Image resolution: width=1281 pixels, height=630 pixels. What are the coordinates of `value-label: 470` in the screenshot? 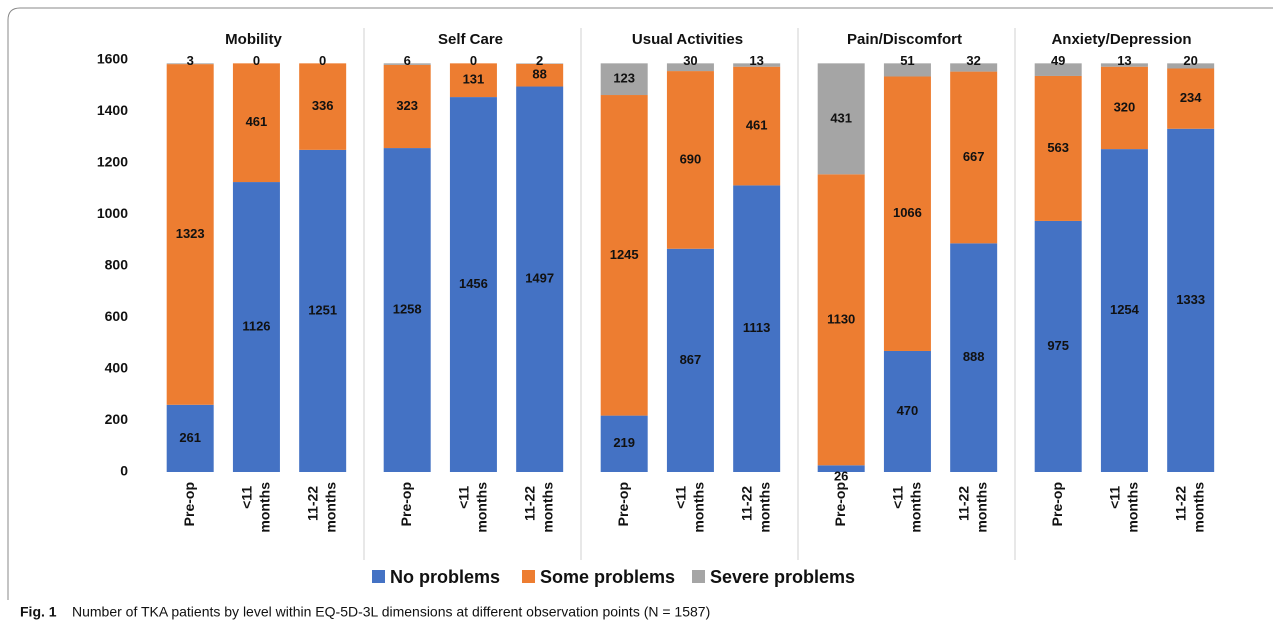 It's located at (908, 410).